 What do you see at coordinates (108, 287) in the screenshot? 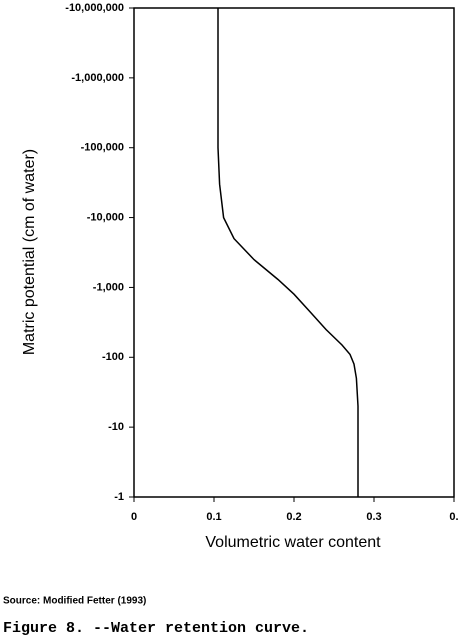
I see `y-tick-label: -1,000` at bounding box center [108, 287].